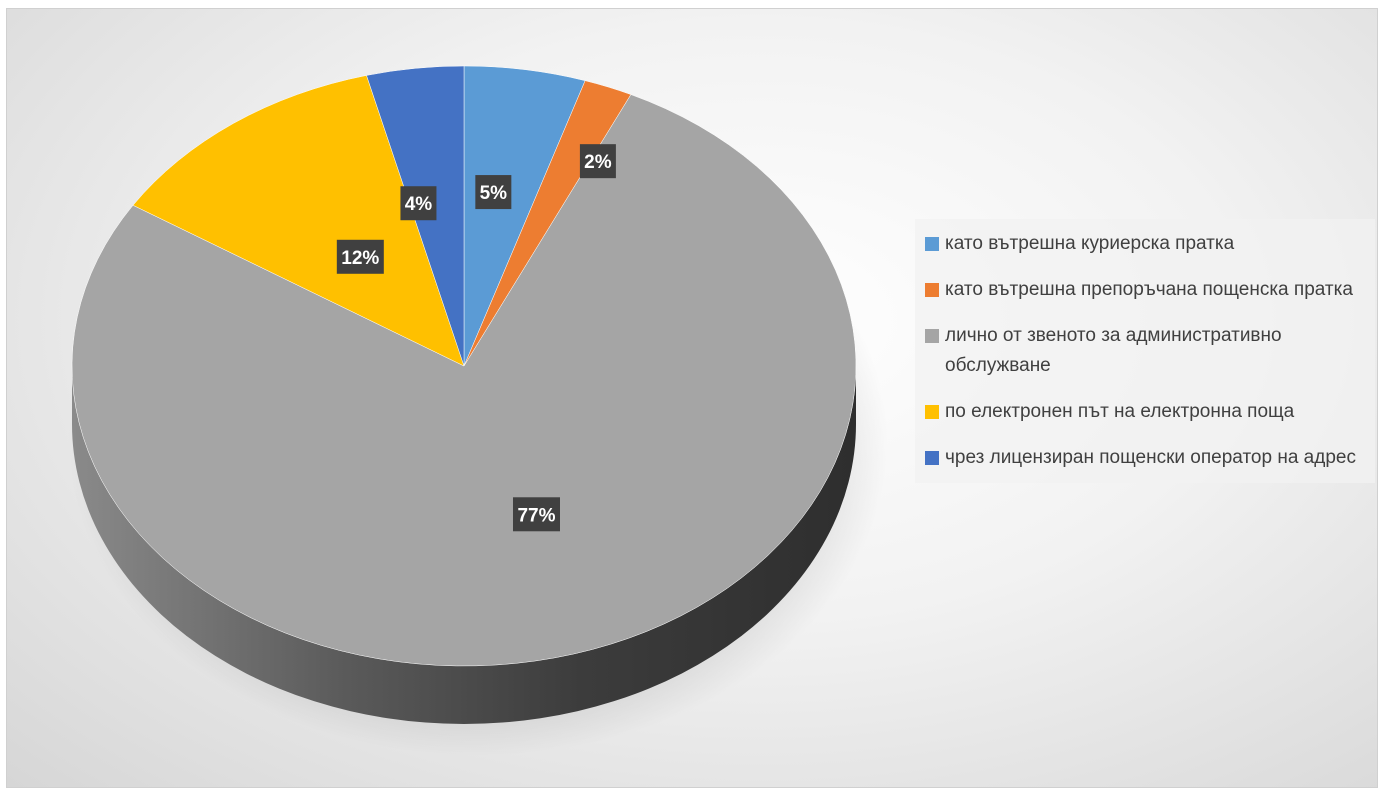 The width and height of the screenshot is (1380, 796). I want to click on legend-item: по електронен път на електронна поща, so click(1146, 412).